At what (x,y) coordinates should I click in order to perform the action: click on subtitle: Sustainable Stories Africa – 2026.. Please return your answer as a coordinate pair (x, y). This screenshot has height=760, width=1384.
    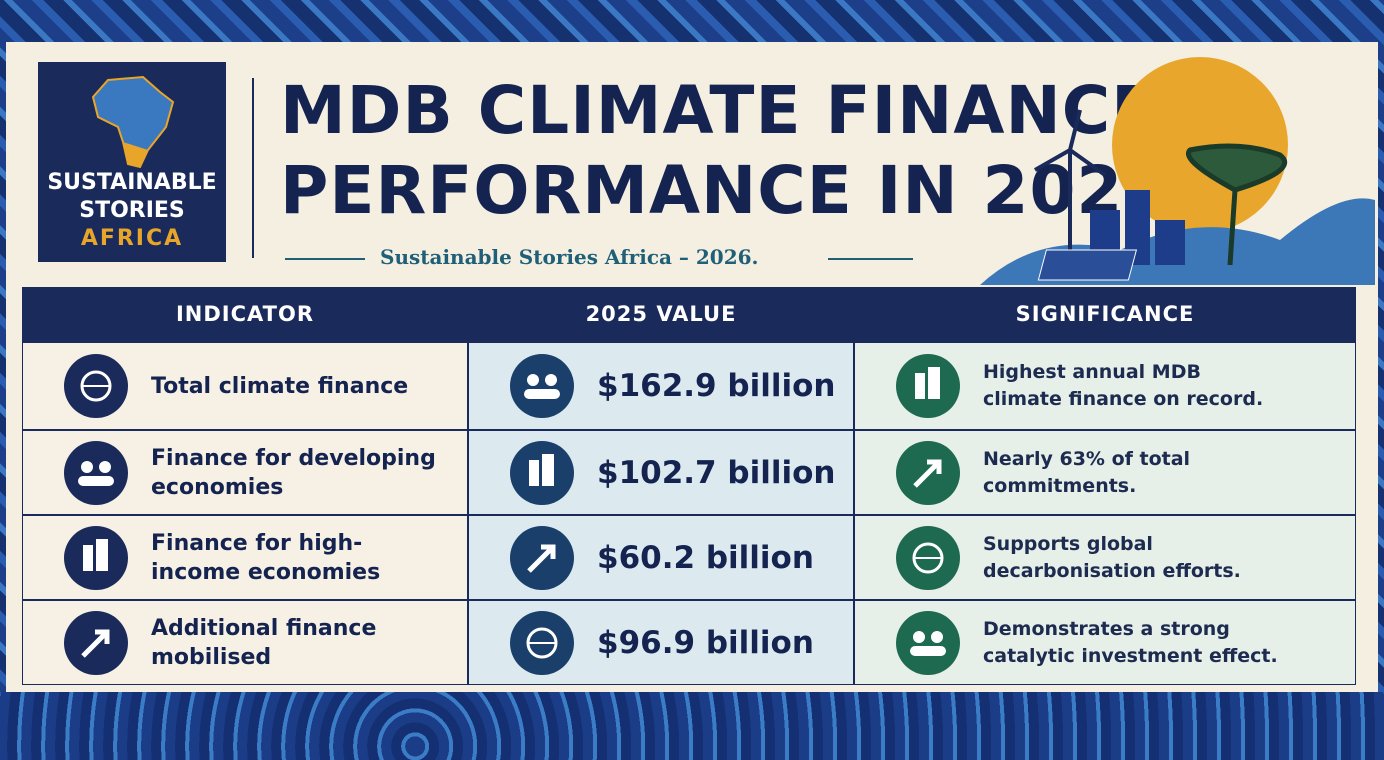
    Looking at the image, I should click on (569, 257).